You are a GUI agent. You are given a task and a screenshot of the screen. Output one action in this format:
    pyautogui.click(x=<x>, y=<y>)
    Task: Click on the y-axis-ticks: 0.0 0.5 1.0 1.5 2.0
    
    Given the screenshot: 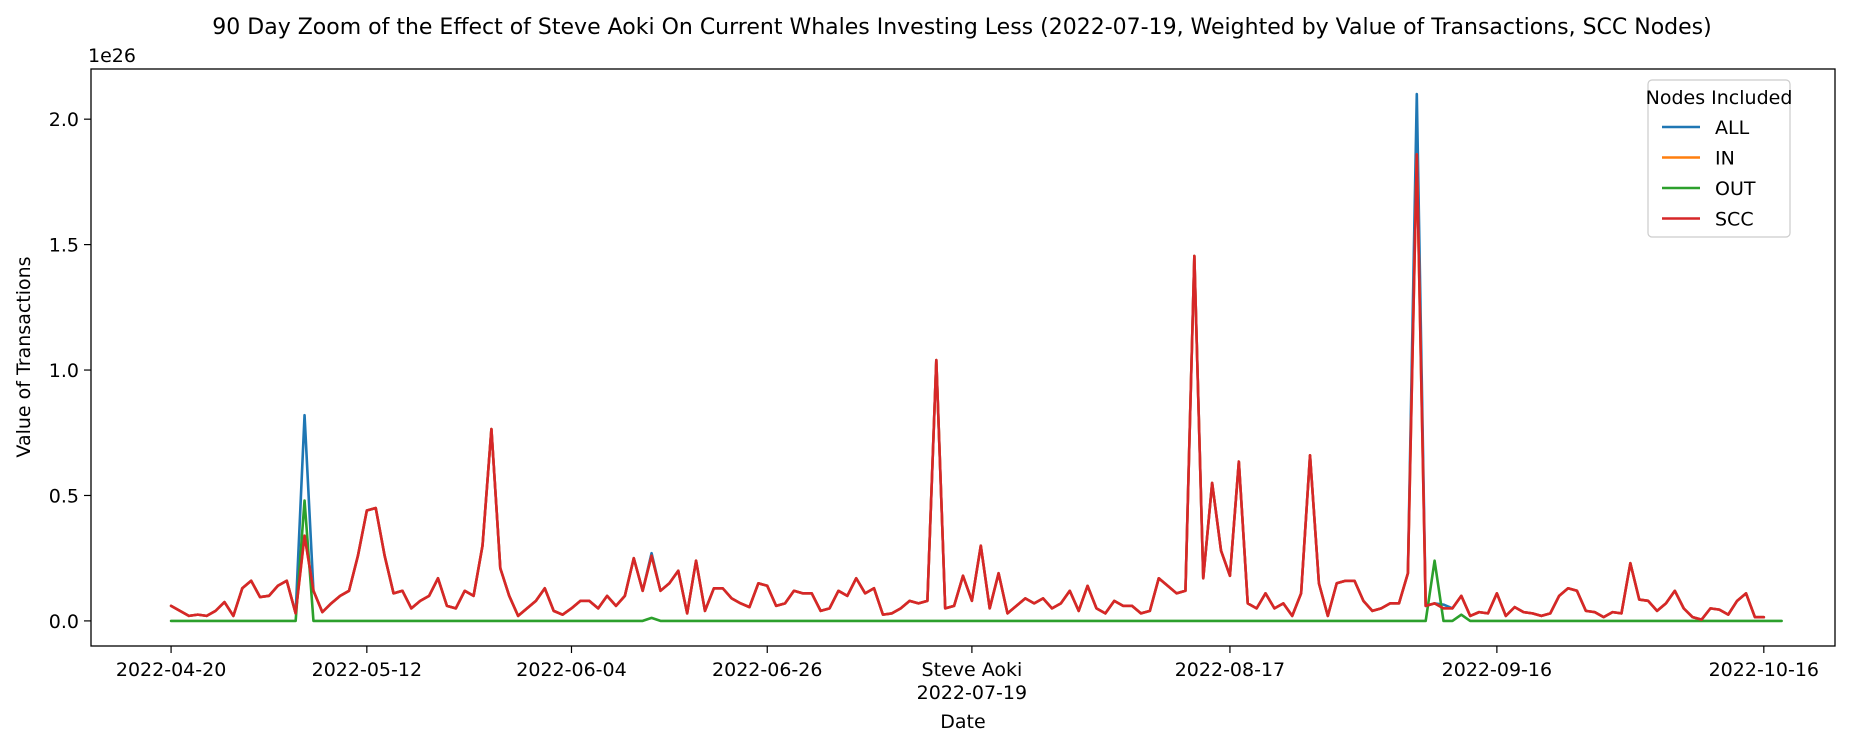 What is the action you would take?
    pyautogui.click(x=70, y=371)
    